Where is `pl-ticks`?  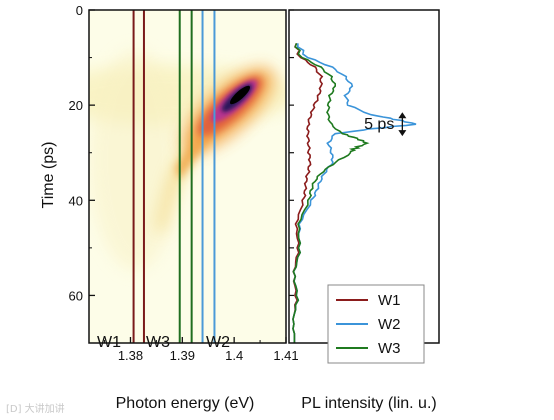 pl-ticks is located at coordinates (291, 153).